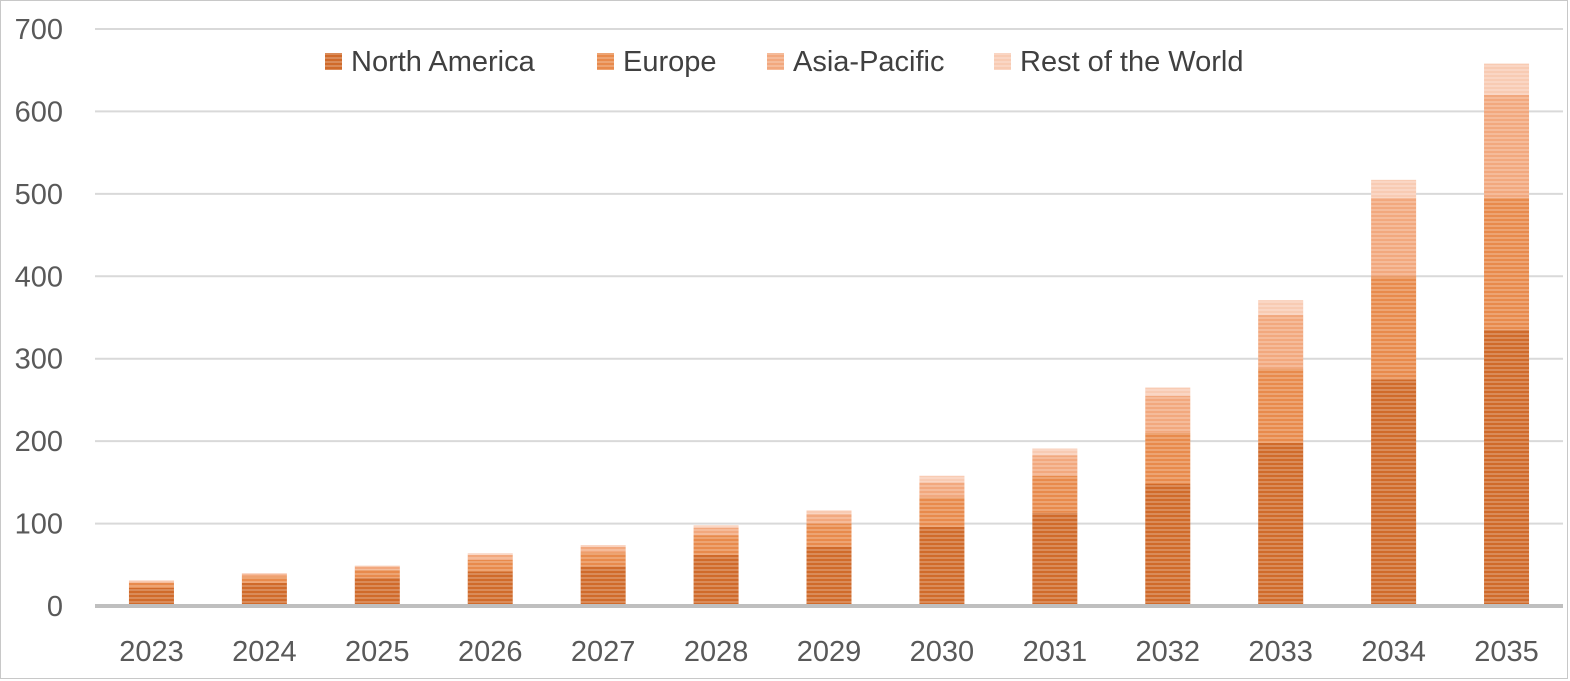 The image size is (1570, 681). What do you see at coordinates (829, 652) in the screenshot?
I see `x-tick-label: 2029` at bounding box center [829, 652].